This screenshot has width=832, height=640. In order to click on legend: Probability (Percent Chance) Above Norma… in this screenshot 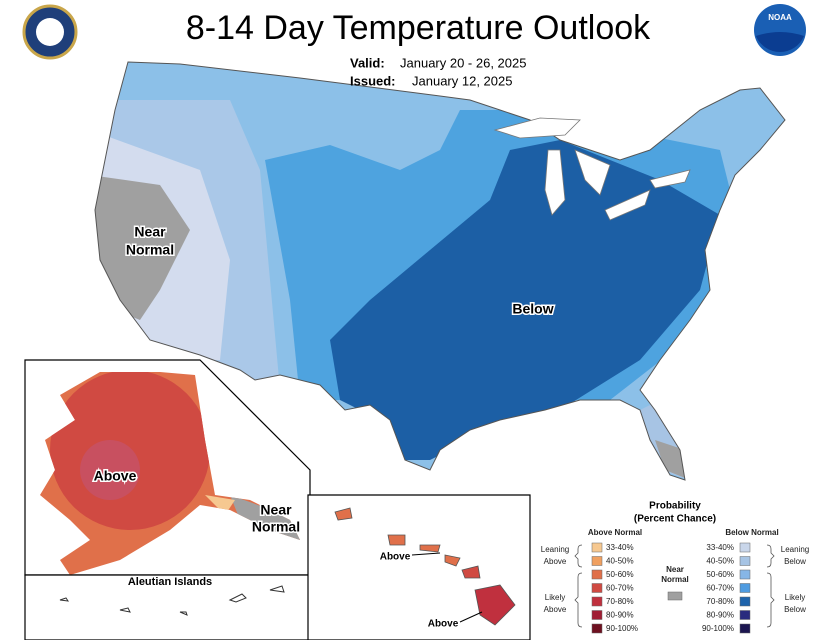, I will do `click(675, 567)`.